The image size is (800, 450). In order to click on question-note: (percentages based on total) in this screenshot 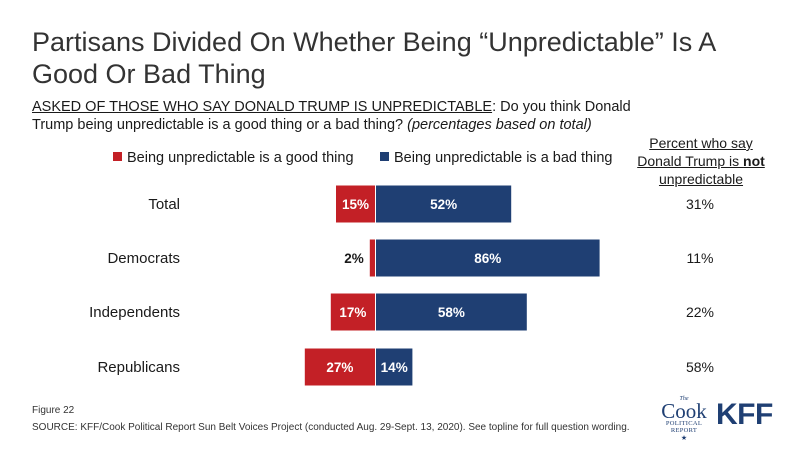, I will do `click(499, 125)`.